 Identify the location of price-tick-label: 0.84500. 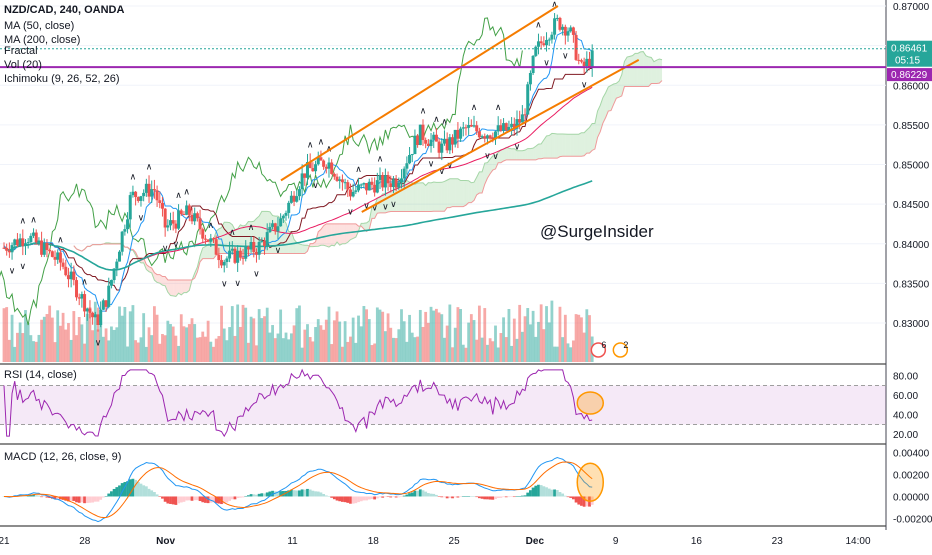
(911, 205).